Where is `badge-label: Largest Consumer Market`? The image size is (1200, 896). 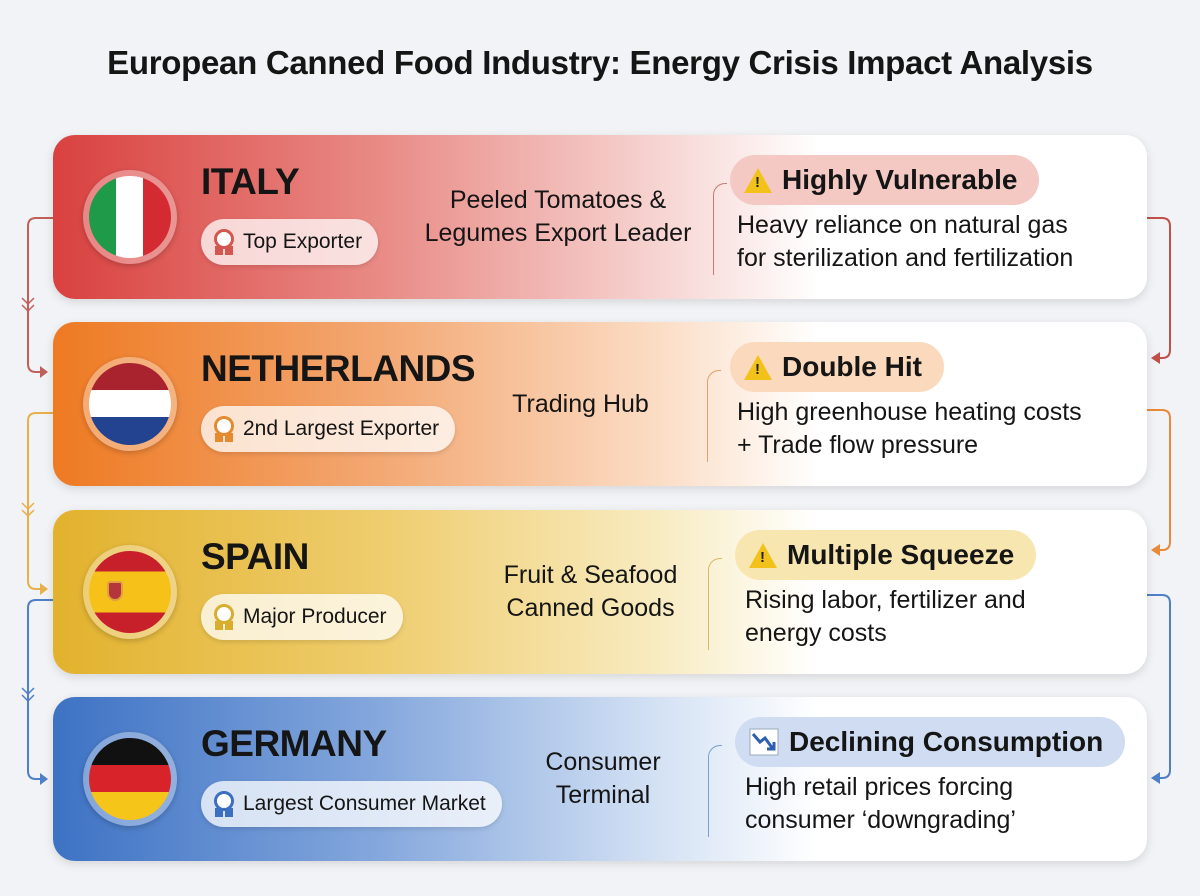
badge-label: Largest Consumer Market is located at coordinates (364, 803).